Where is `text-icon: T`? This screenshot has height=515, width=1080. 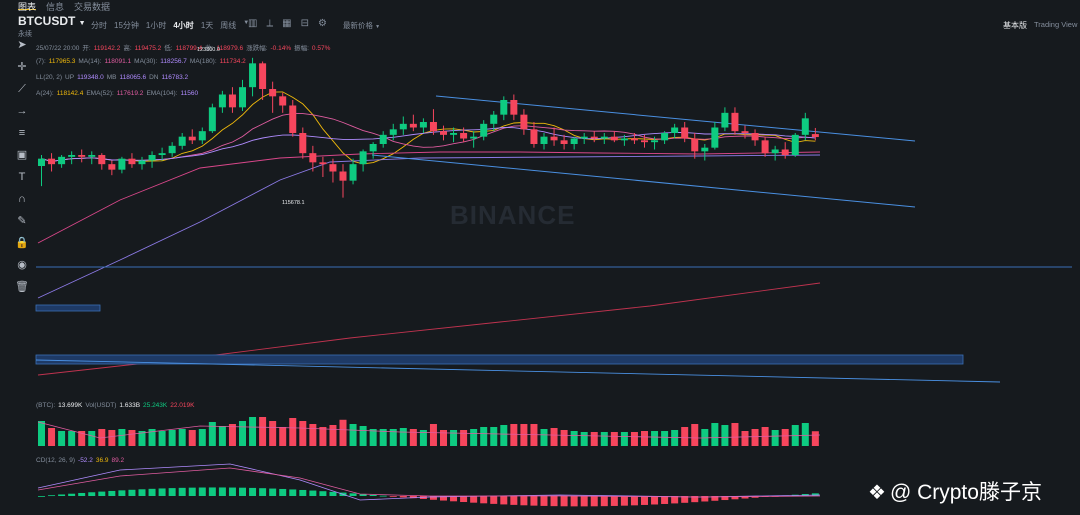
text-icon: T is located at coordinates (22, 177).